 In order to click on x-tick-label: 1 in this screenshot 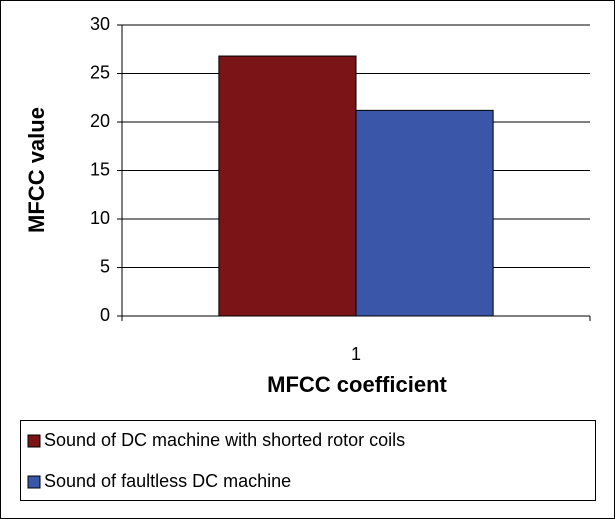, I will do `click(356, 354)`.